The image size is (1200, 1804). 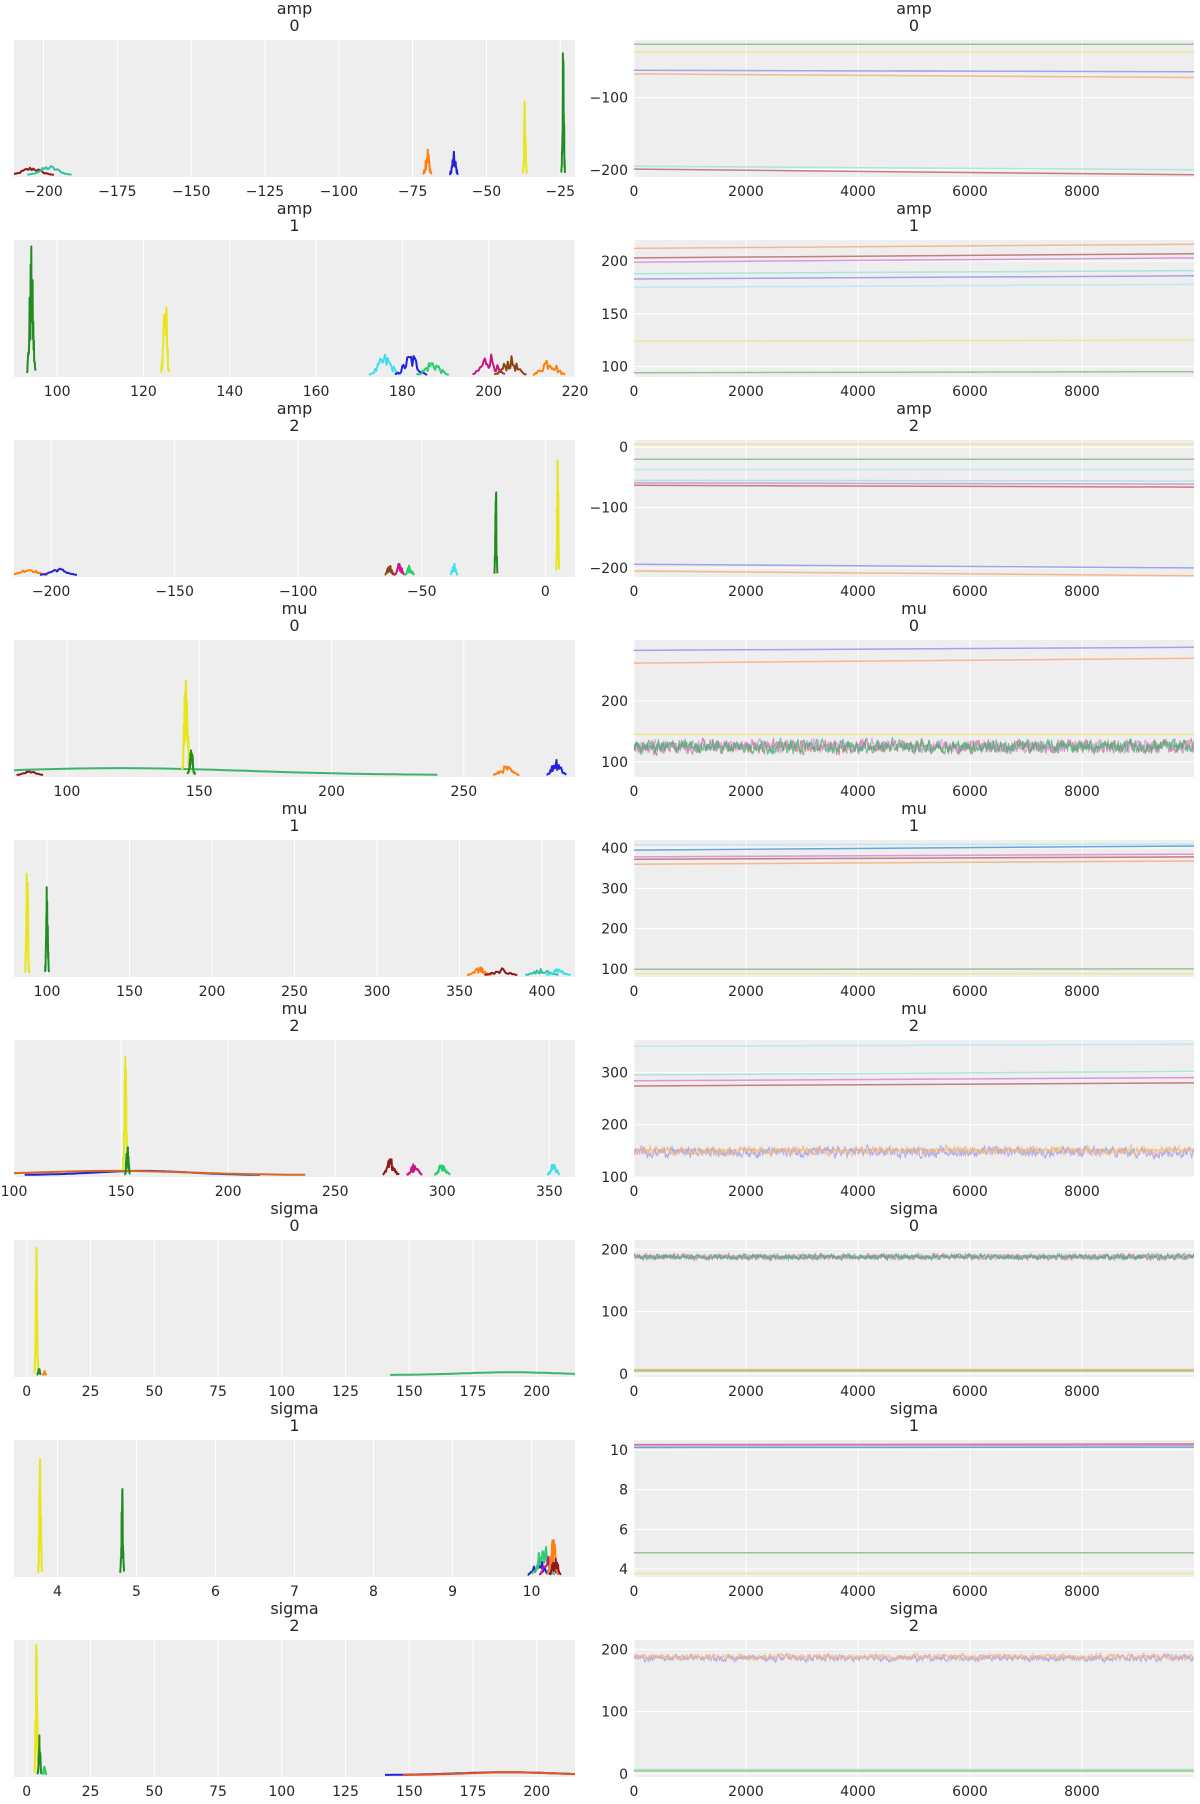 What do you see at coordinates (560, 192) in the screenshot?
I see `x-tick-label: −25` at bounding box center [560, 192].